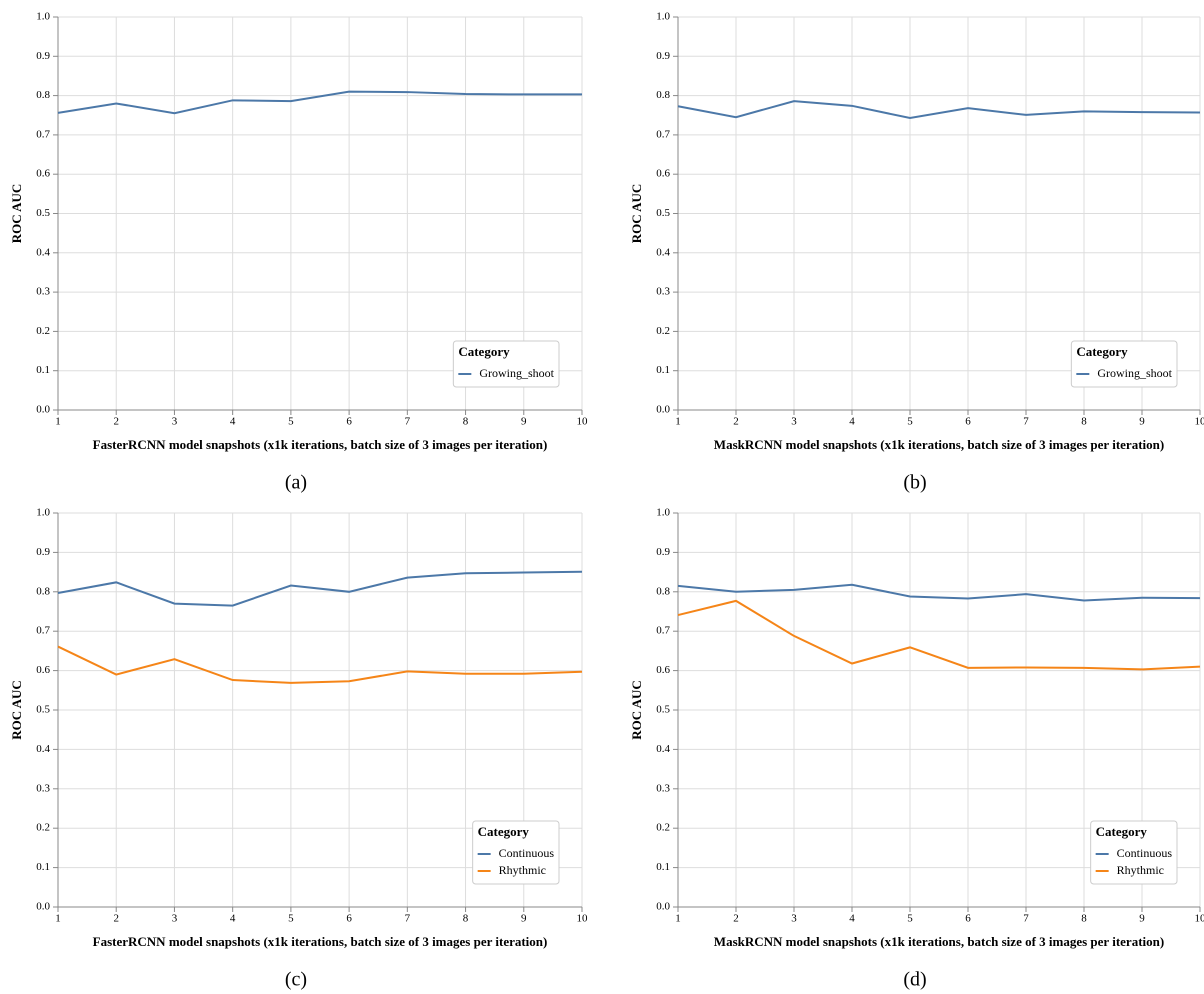 The height and width of the screenshot is (994, 1204). What do you see at coordinates (296, 483) in the screenshot?
I see `caption: (a)` at bounding box center [296, 483].